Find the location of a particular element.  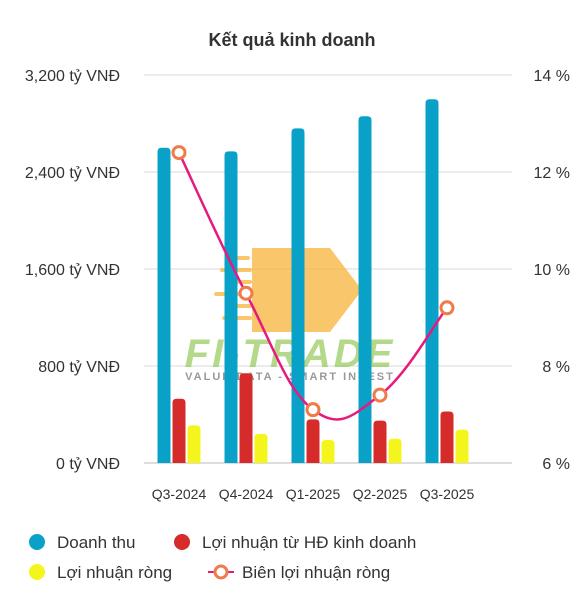

right-axis-ticks: 6 % 8 % 10 % 12 % 14 % is located at coordinates (552, 270).